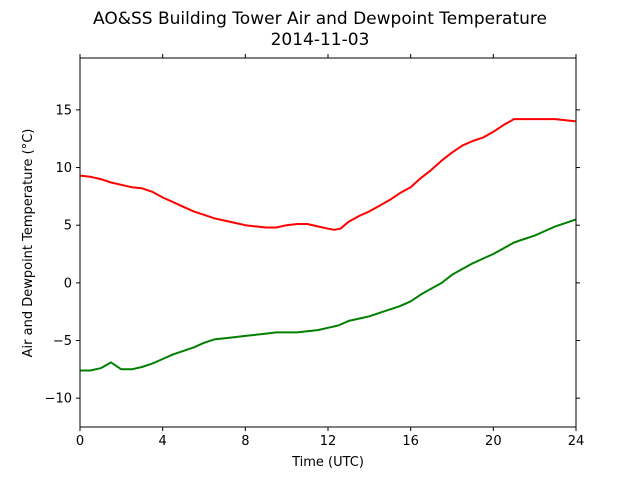 This screenshot has height=480, width=640. I want to click on y-tick-label-3: 5, so click(68, 226).